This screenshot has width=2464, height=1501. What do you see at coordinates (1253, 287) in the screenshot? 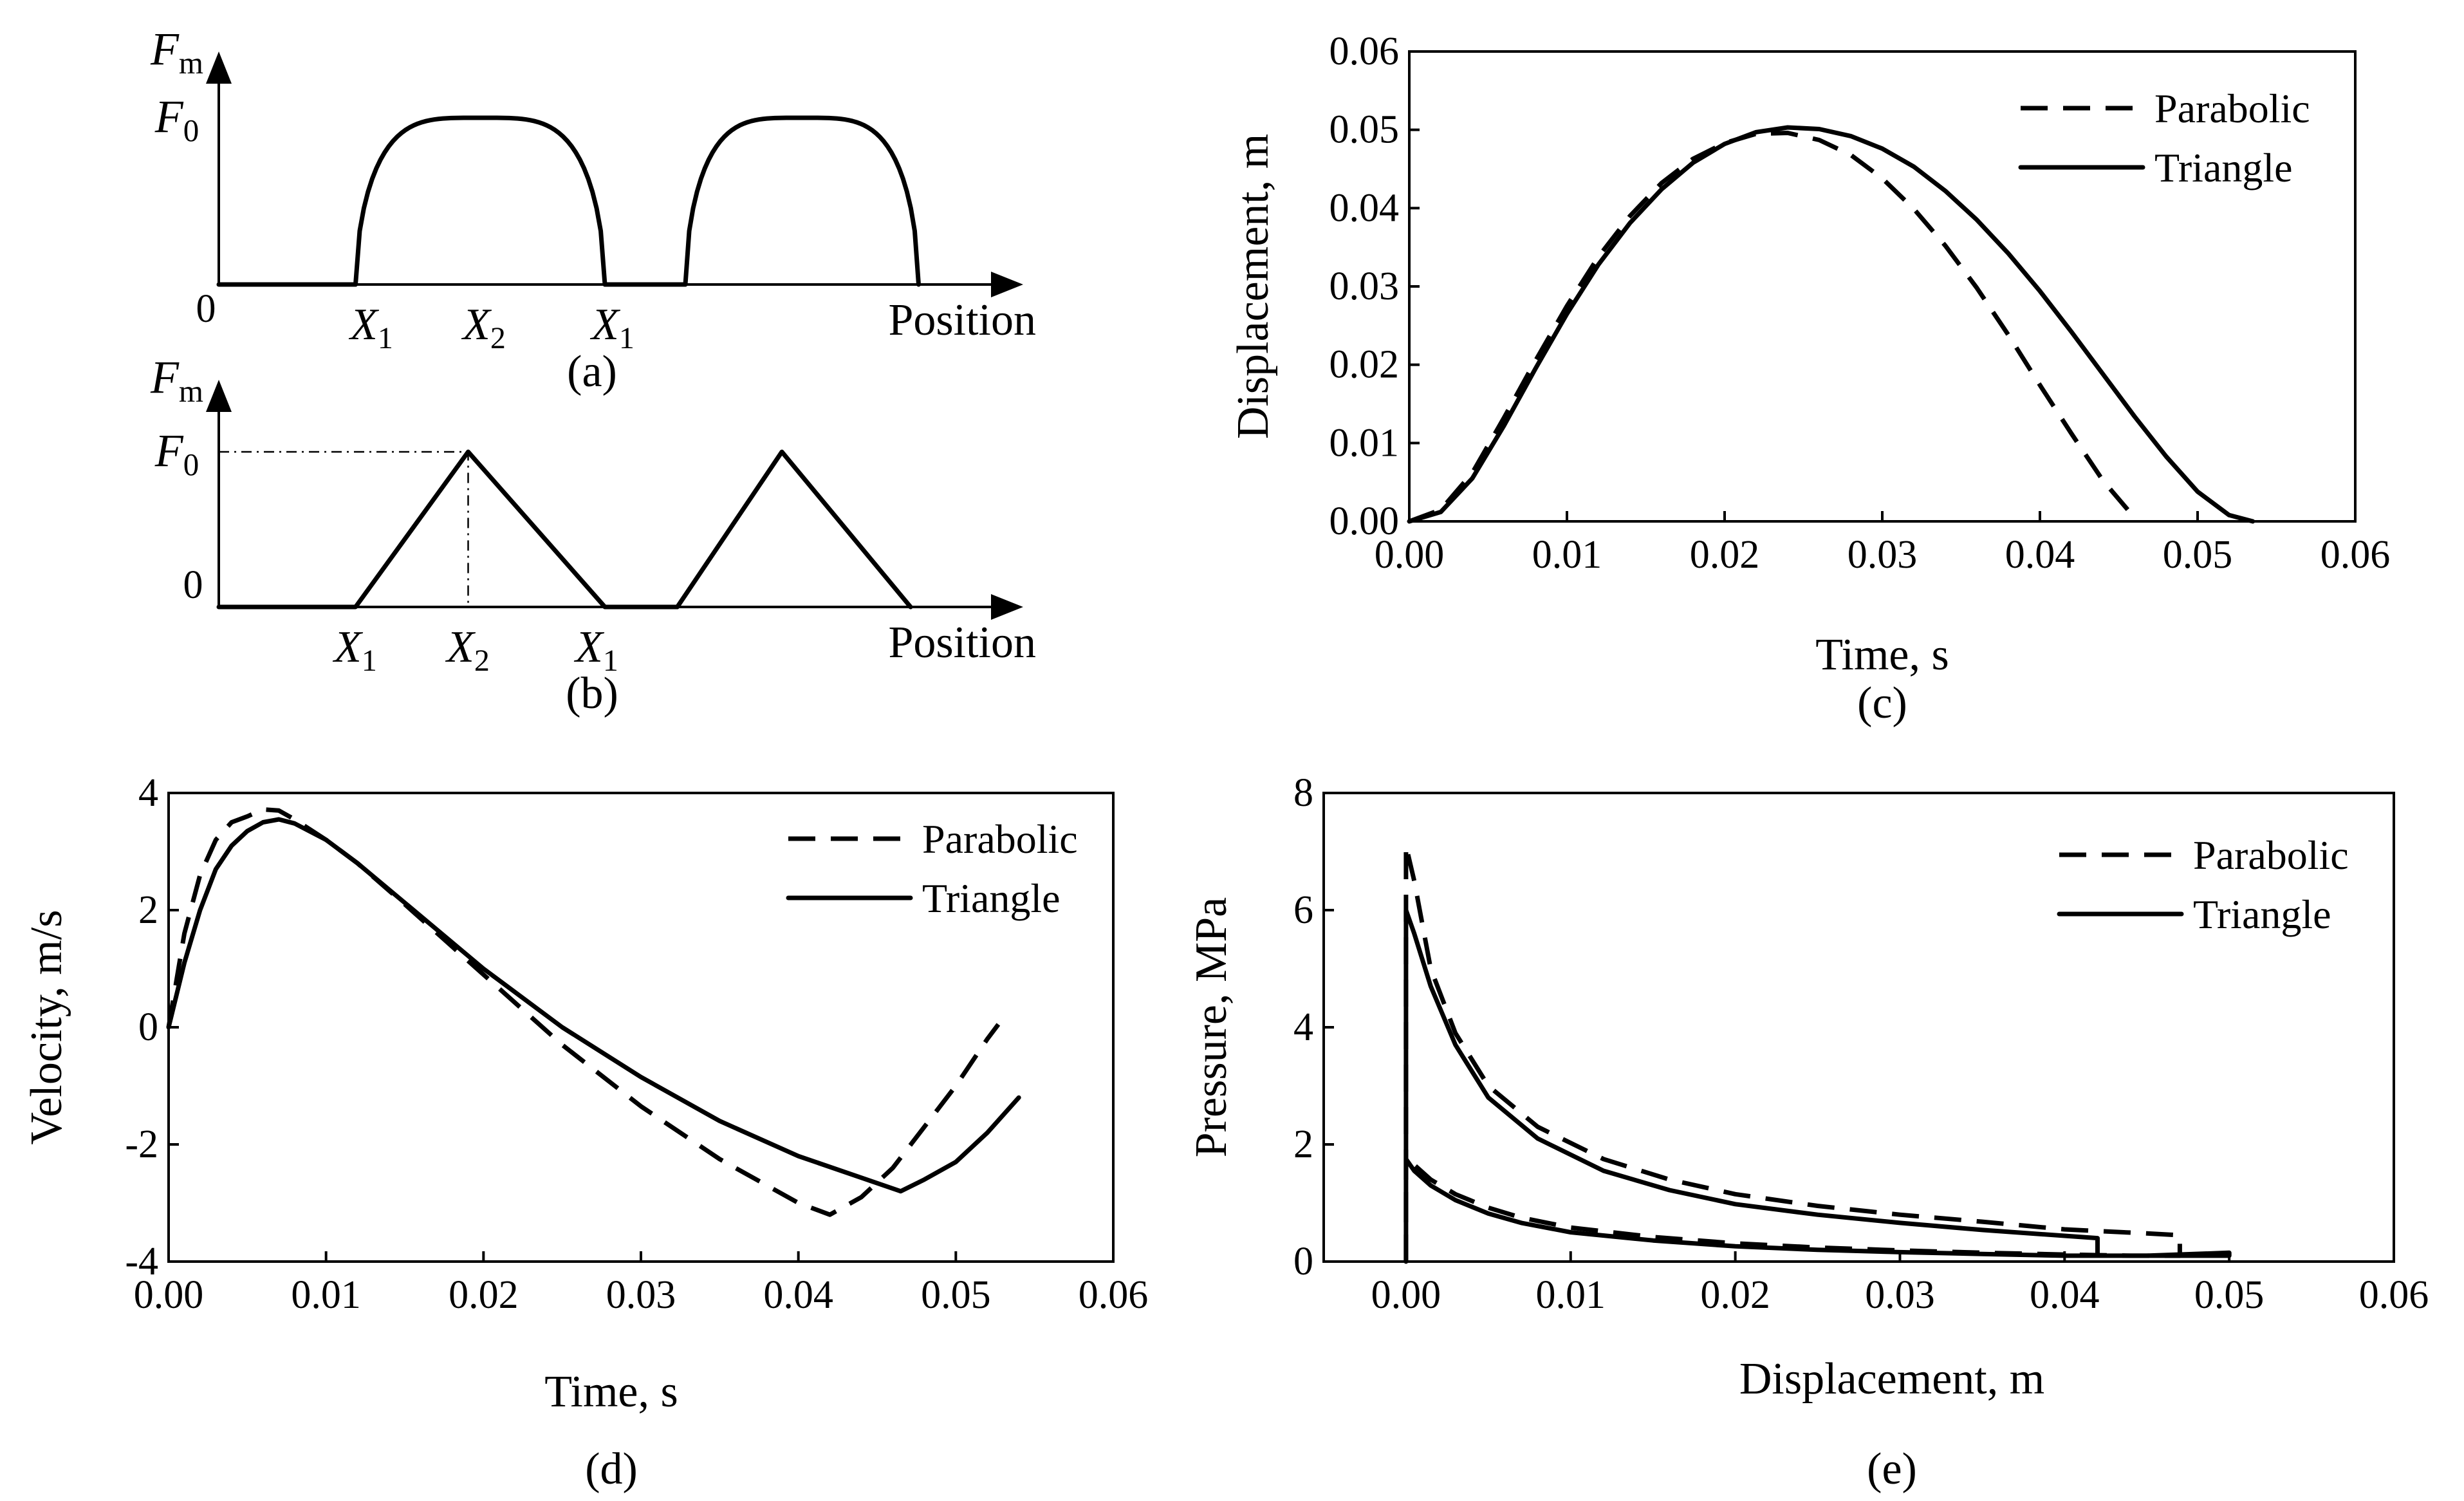
I see `y-axis-label: Displacement, m` at bounding box center [1253, 287].